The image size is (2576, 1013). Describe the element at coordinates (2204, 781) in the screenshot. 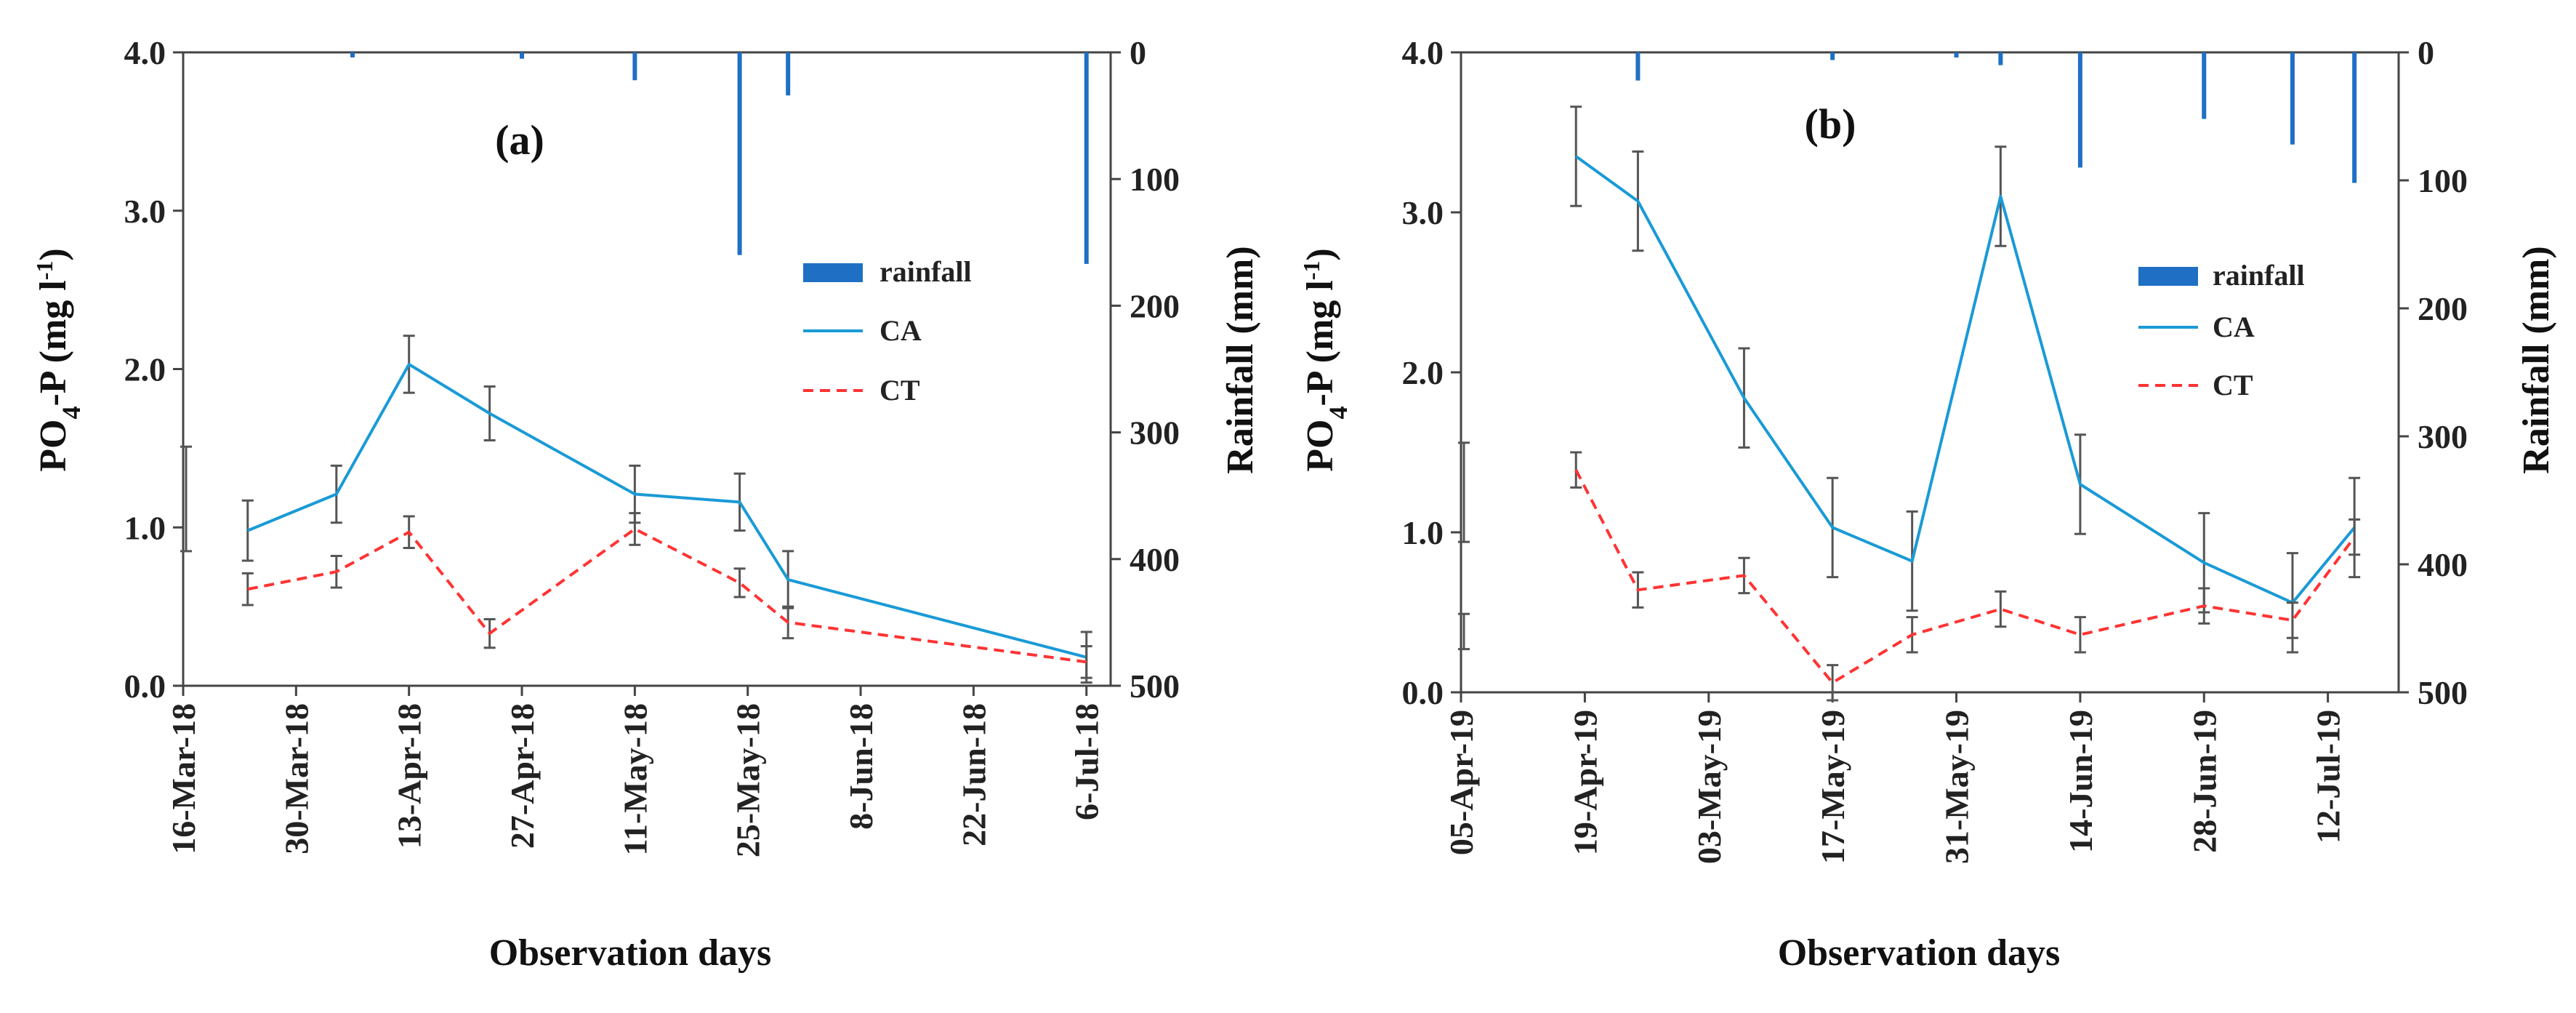

I see `x-tick-label: 28-Jun-19` at that location.